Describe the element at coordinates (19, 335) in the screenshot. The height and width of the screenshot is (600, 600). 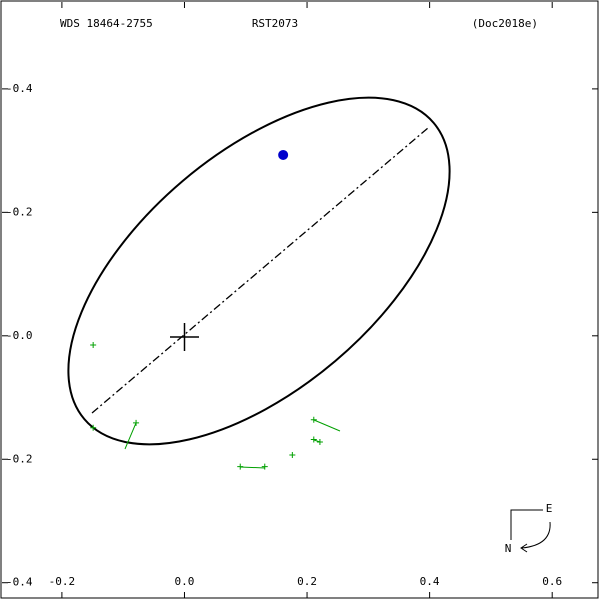
I see `y-tick-label: -0.0` at that location.